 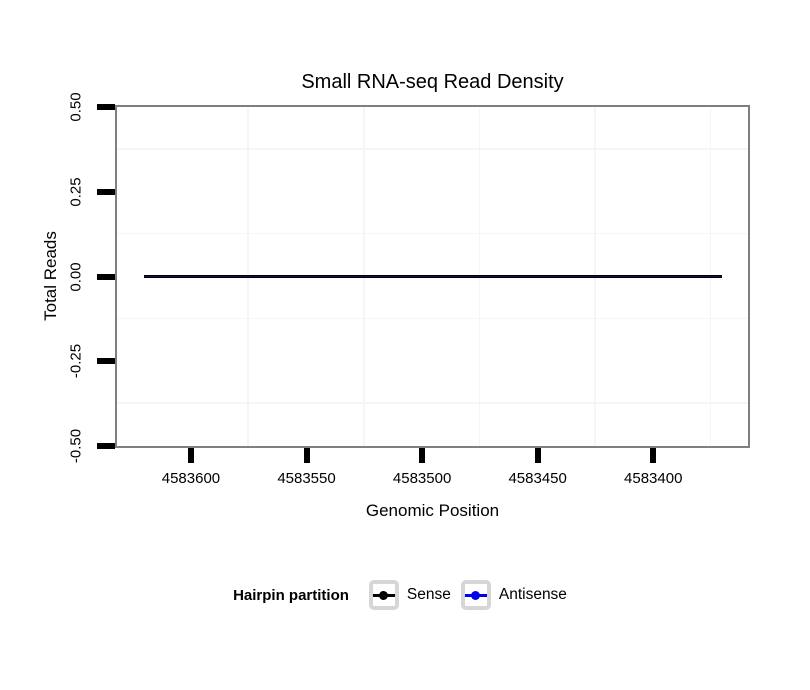 What do you see at coordinates (76, 446) in the screenshot?
I see `y-tick-label: -0.50` at bounding box center [76, 446].